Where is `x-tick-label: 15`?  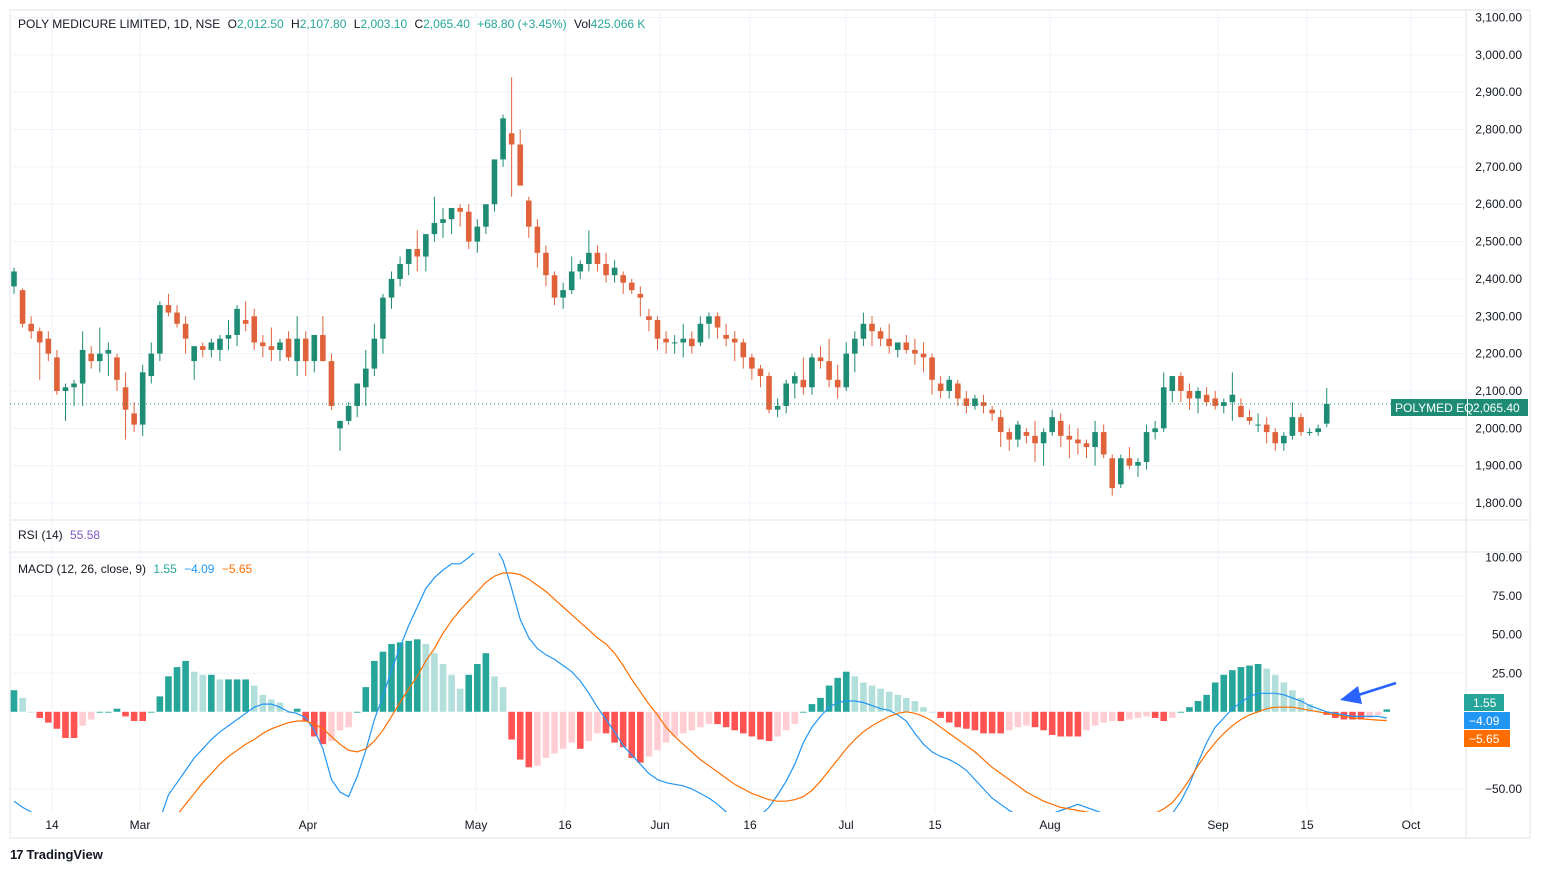 x-tick-label: 15 is located at coordinates (935, 825).